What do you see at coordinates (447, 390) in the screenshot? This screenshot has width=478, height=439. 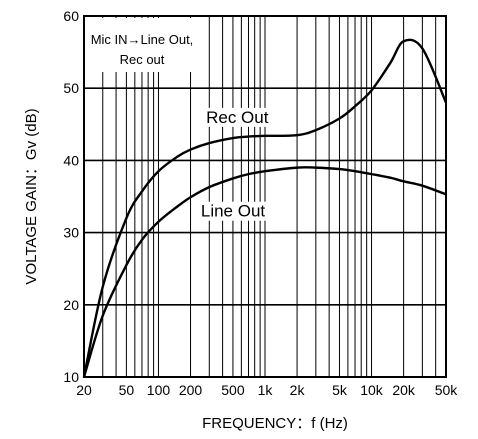 I see `x-tick-label: 50k` at bounding box center [447, 390].